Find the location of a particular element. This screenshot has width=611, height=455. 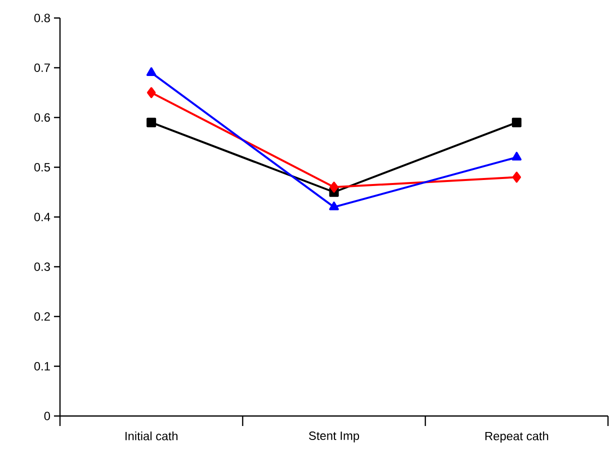

y-tick-label: 0.5 is located at coordinates (42, 167).